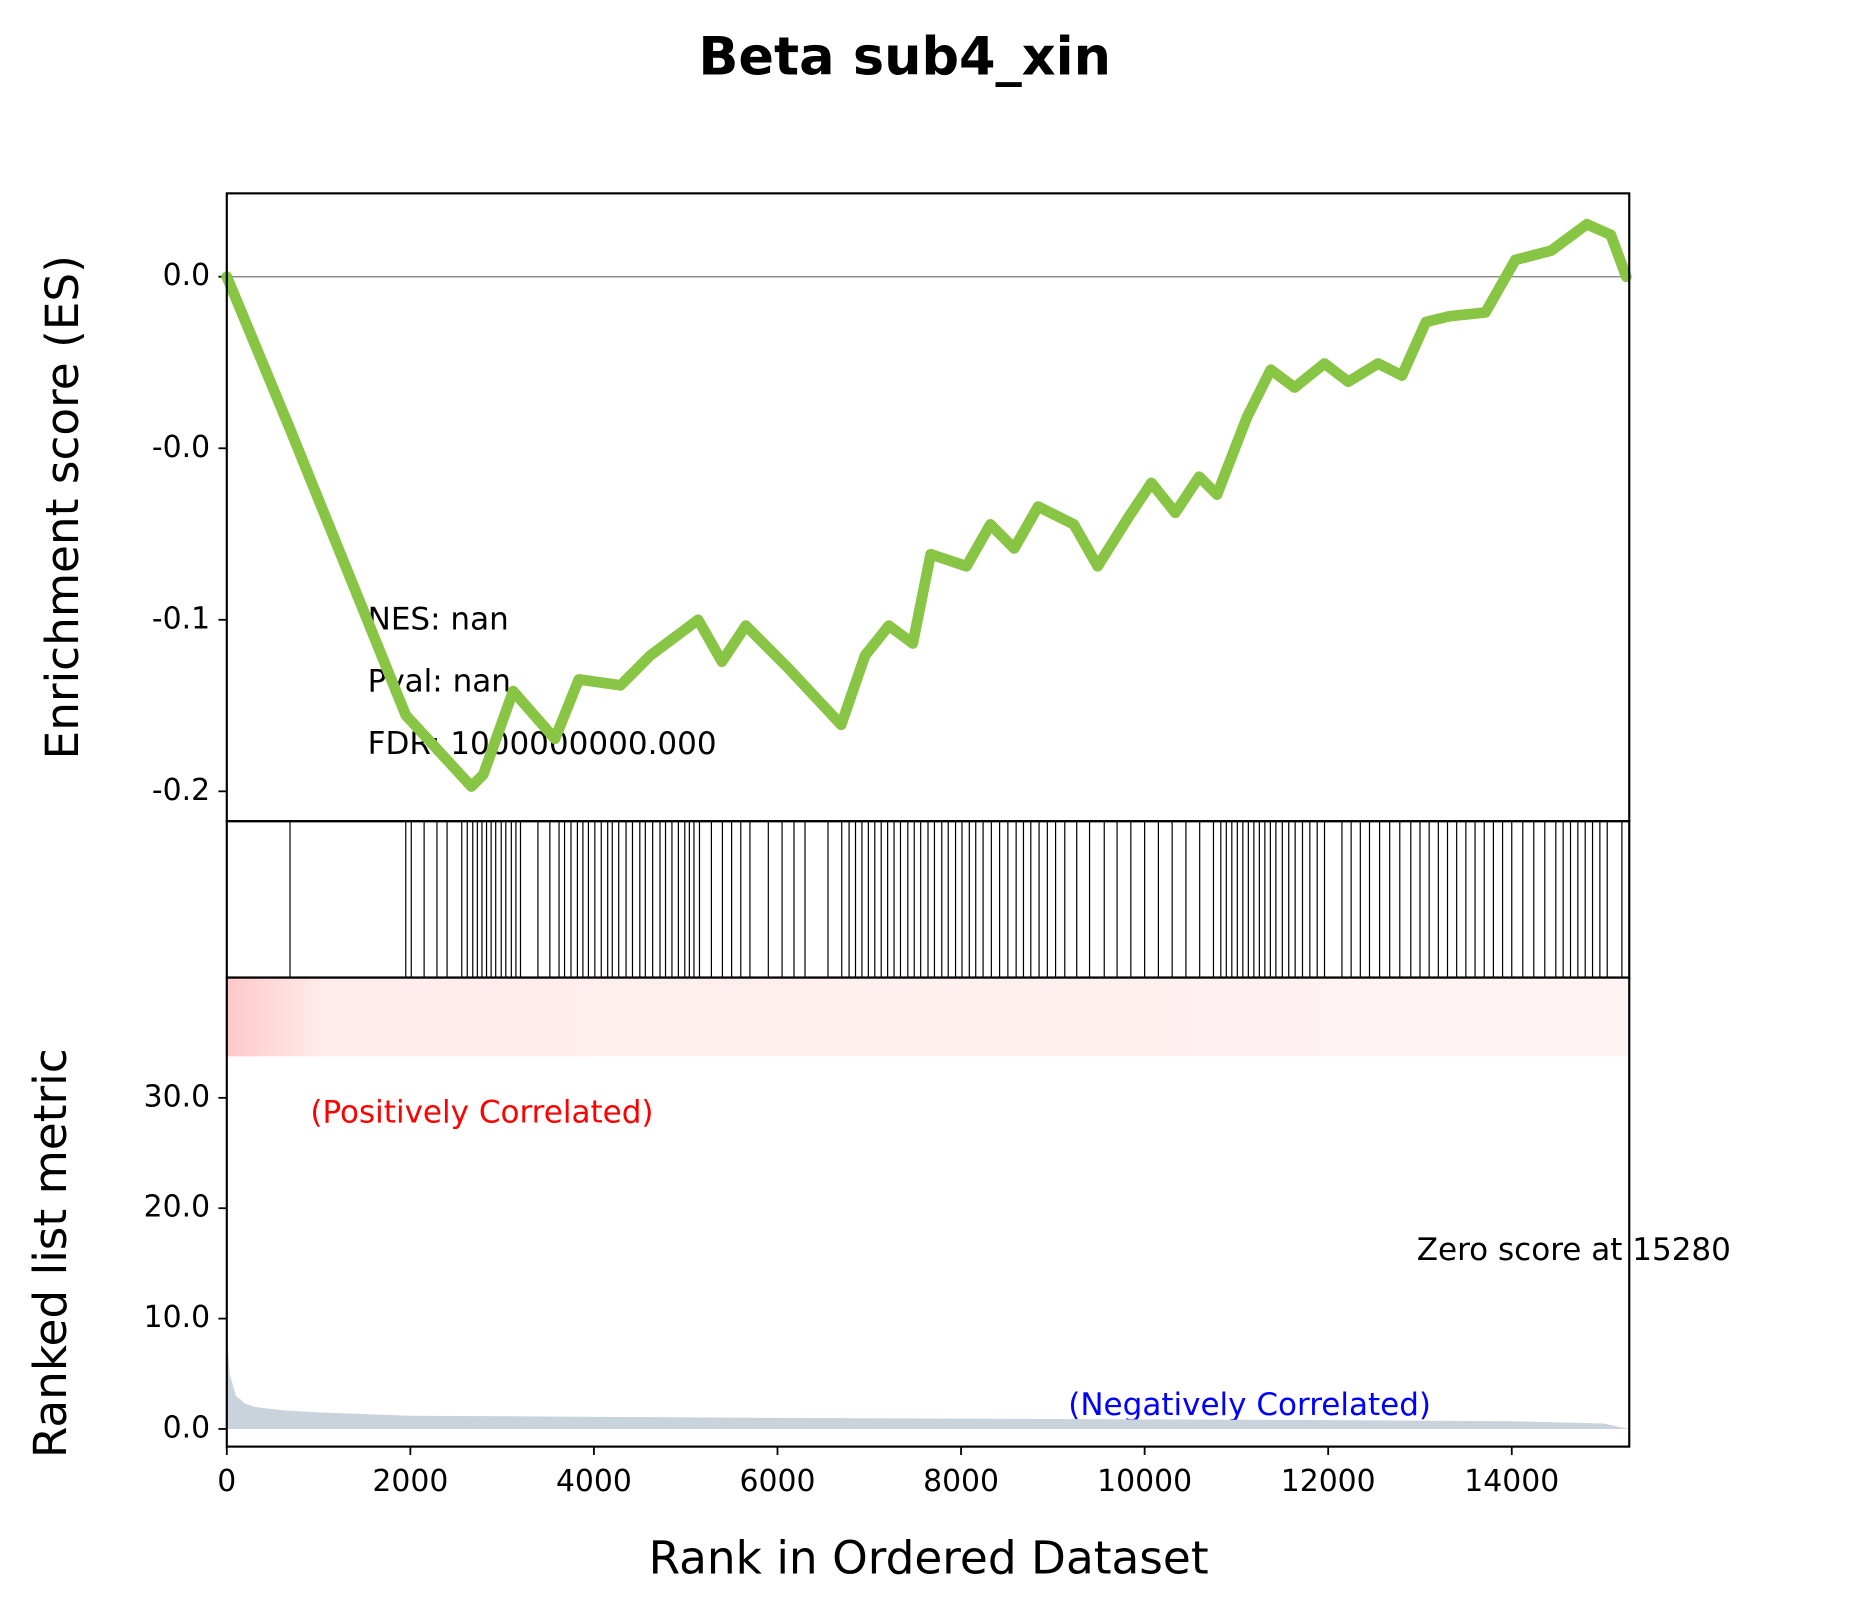  I want to click on x-tick-label: 14000, so click(1511, 1481).